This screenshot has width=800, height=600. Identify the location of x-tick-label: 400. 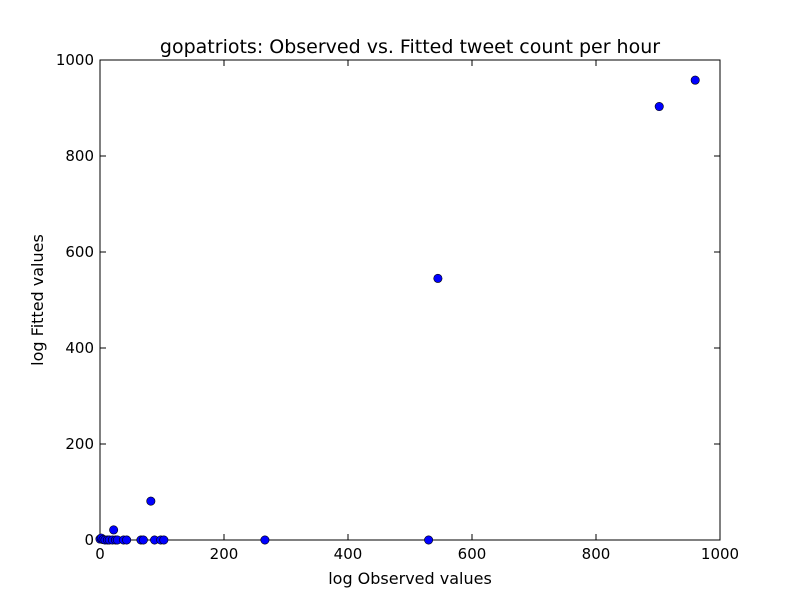
(348, 554).